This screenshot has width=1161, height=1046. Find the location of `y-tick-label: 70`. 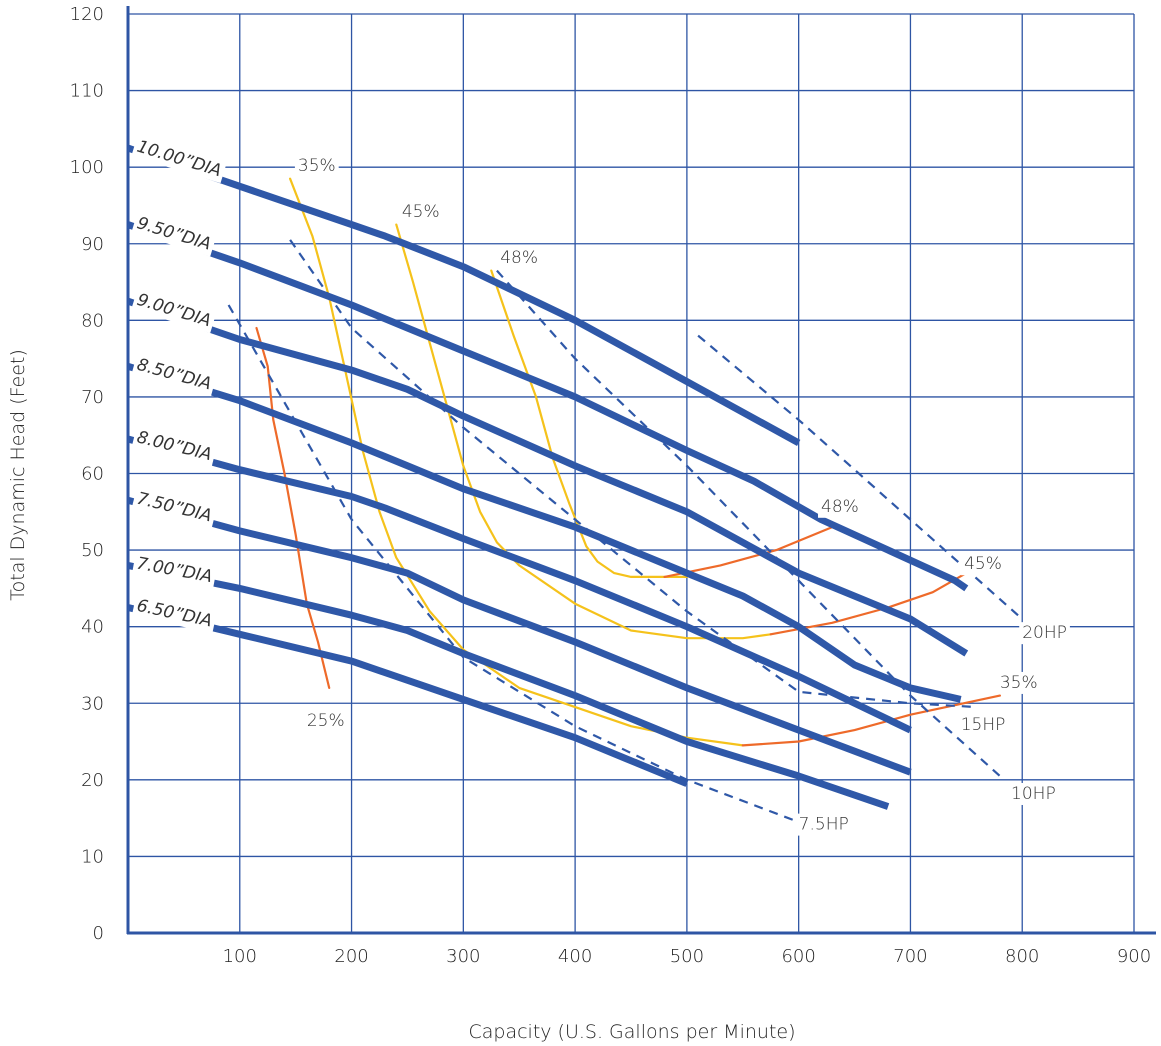

y-tick-label: 70 is located at coordinates (92, 397).